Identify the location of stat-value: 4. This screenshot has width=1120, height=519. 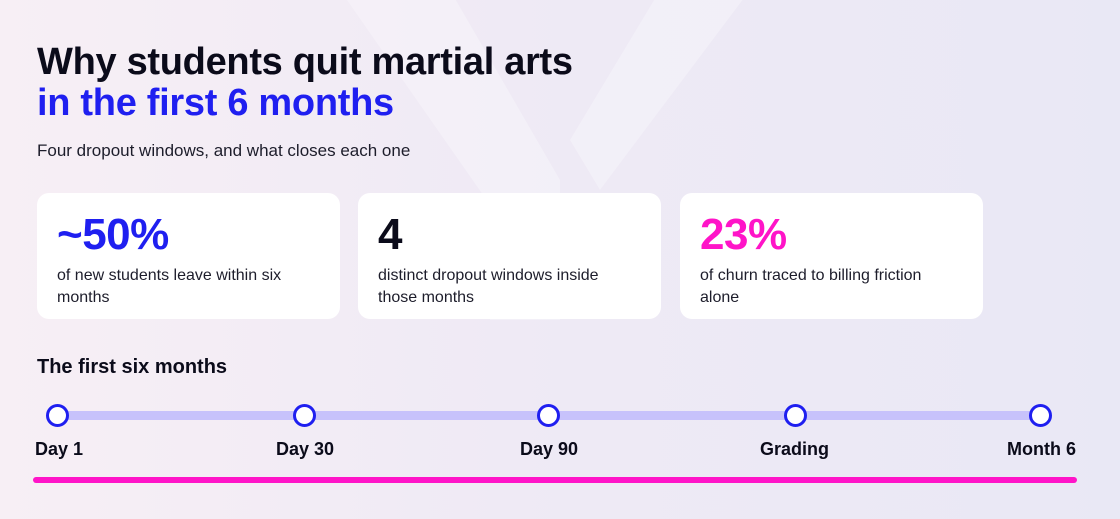
(390, 234).